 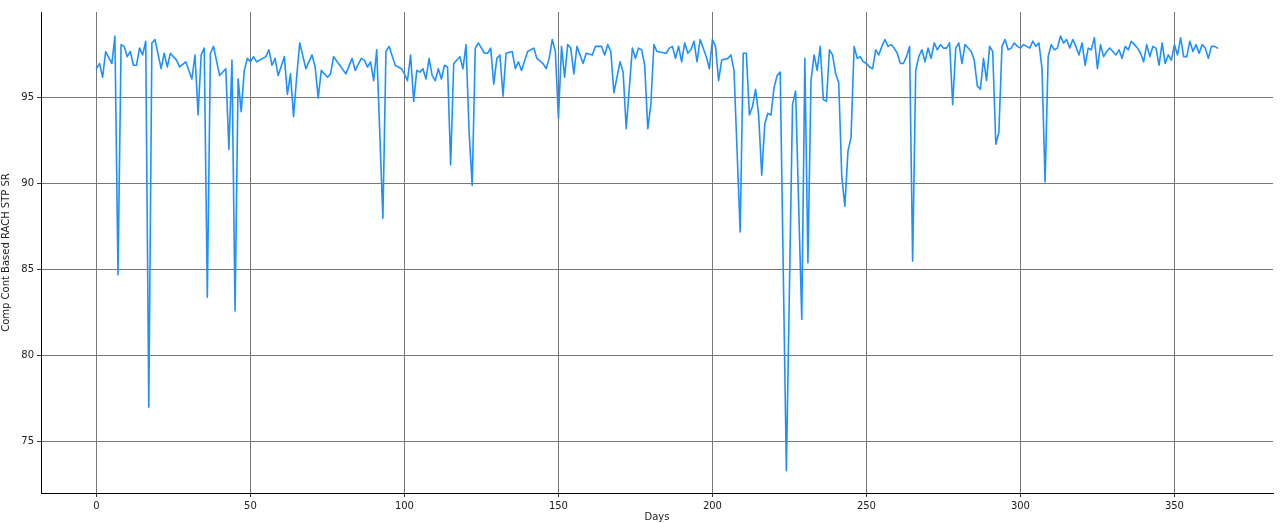 I want to click on y-tick-label: 95, so click(x=27, y=97).